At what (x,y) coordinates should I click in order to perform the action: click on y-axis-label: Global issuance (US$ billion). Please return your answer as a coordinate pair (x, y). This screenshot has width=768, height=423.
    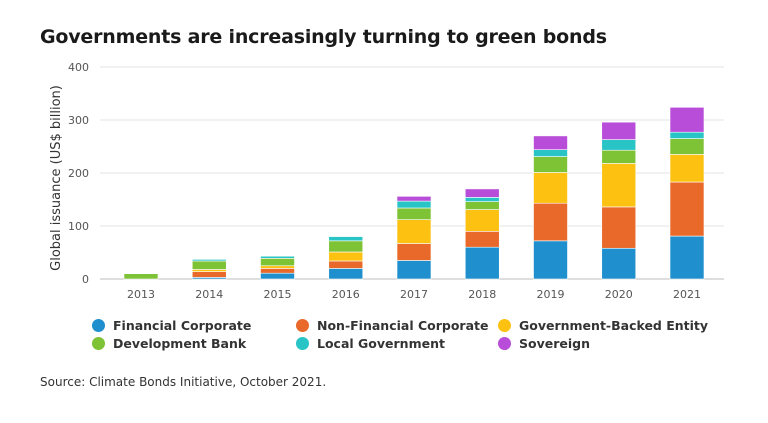
    Looking at the image, I should click on (56, 178).